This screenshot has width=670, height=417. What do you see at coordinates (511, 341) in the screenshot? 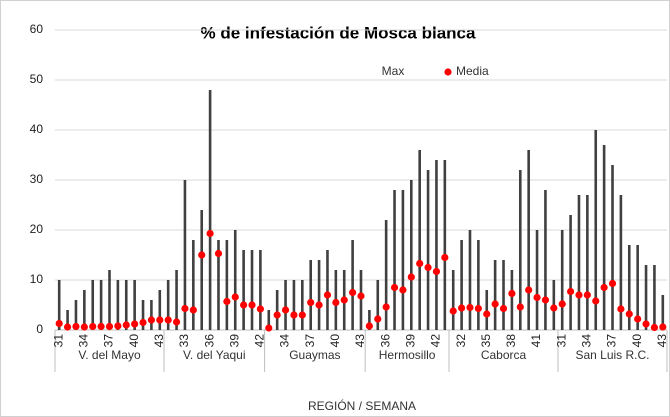
I see `x-tick-label: 38` at bounding box center [511, 341].